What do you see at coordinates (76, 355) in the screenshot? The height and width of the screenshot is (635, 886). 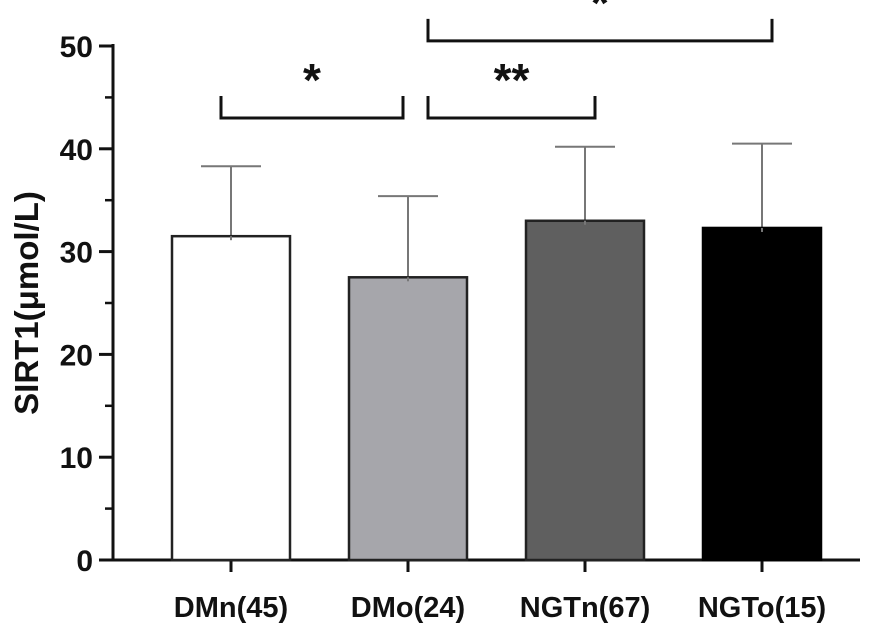 I see `y-tick-label: 20` at bounding box center [76, 355].